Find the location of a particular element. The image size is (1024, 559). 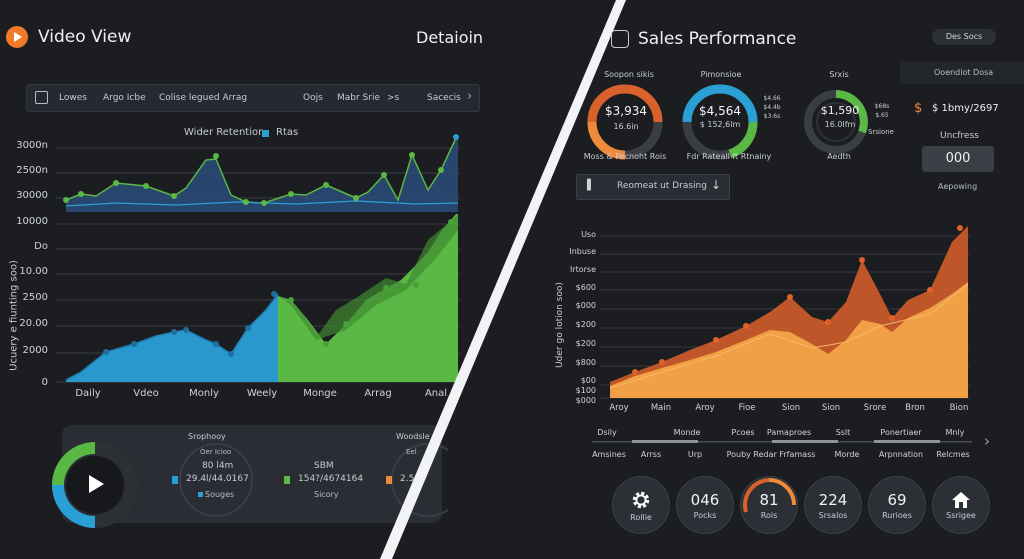

card-header-1: Srophooy is located at coordinates (207, 436).